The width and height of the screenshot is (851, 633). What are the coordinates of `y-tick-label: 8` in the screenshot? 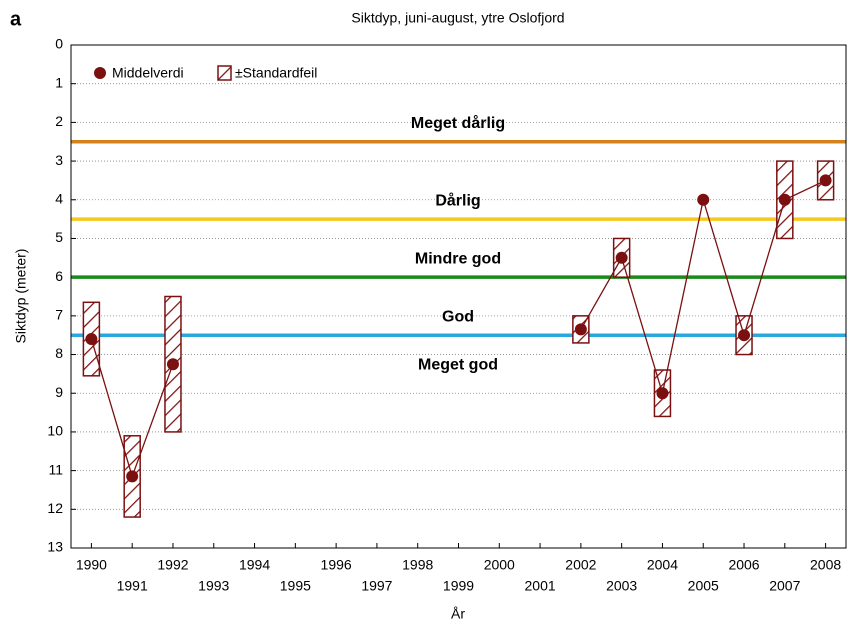 It's located at (59, 353).